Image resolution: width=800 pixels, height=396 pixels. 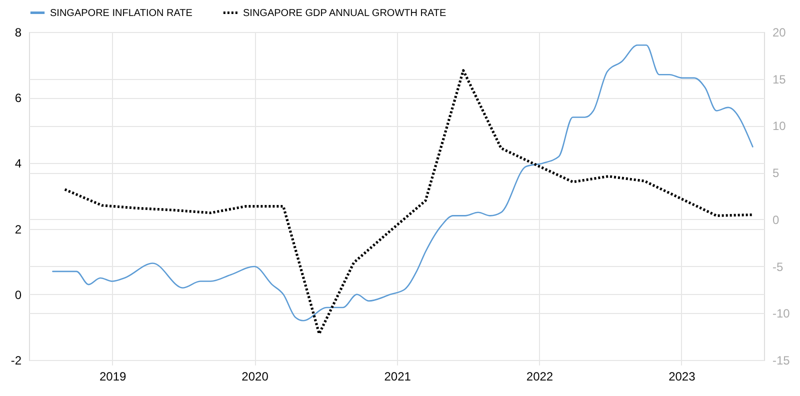 What do you see at coordinates (682, 377) in the screenshot?
I see `x-tick-label: 2023` at bounding box center [682, 377].